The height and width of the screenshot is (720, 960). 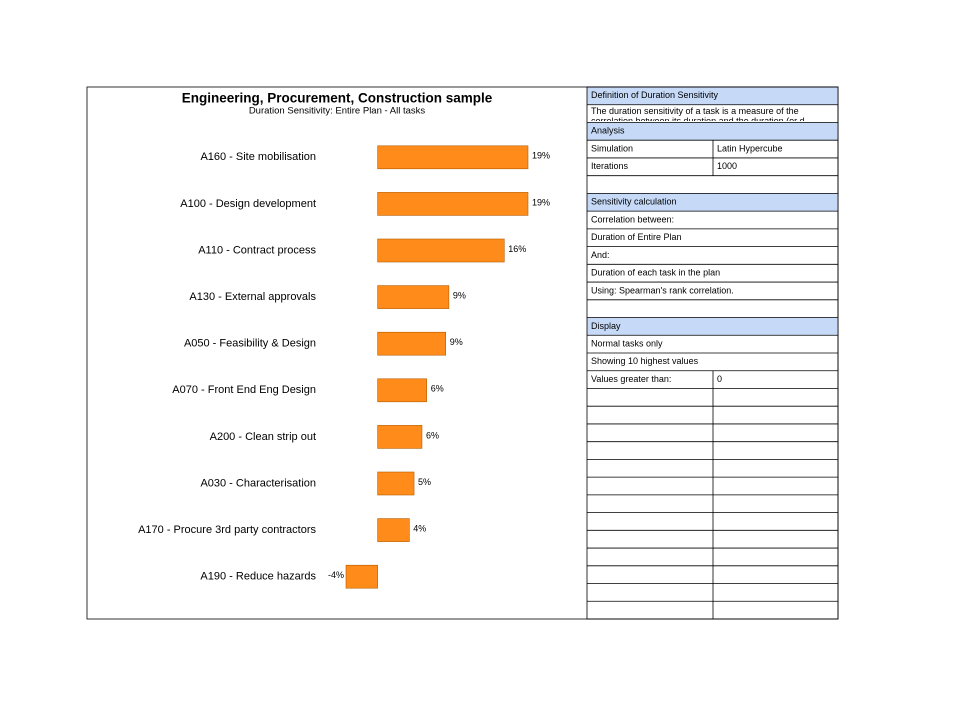 What do you see at coordinates (336, 575) in the screenshot?
I see `value-label: -4%` at bounding box center [336, 575].